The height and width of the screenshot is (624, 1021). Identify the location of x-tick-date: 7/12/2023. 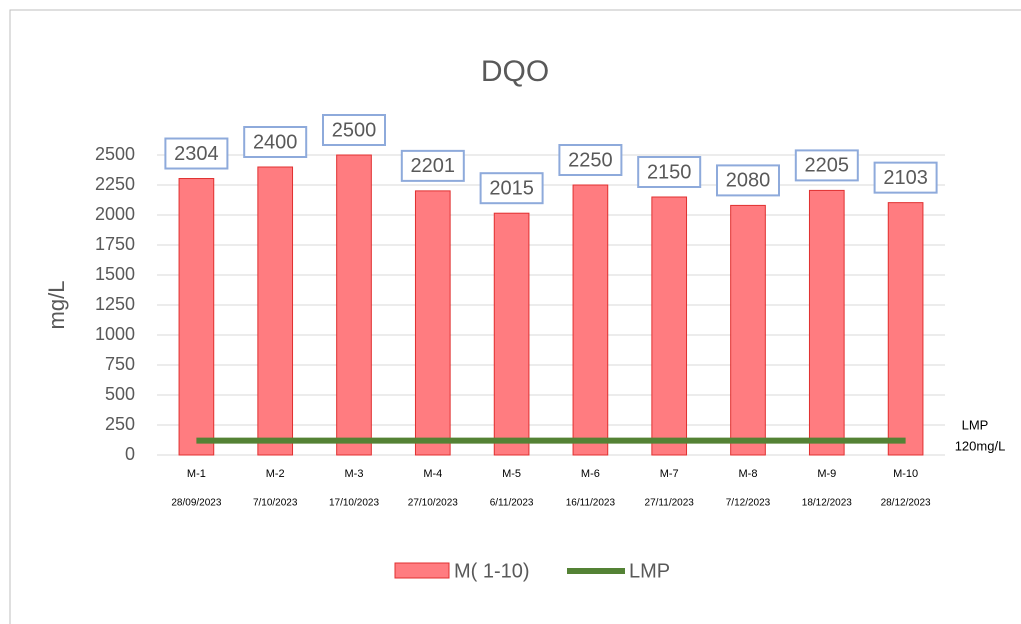
(748, 503).